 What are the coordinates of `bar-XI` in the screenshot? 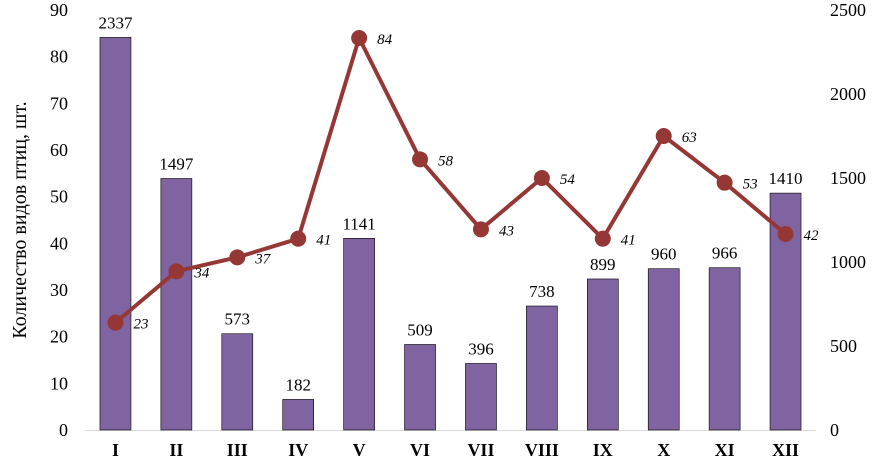 It's located at (724, 349).